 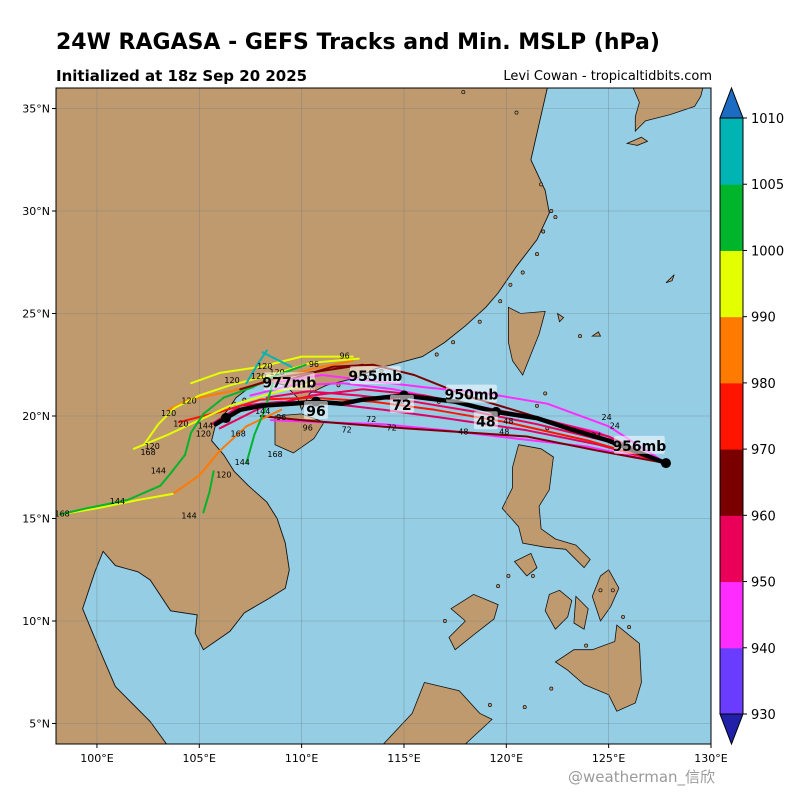 I want to click on lat-tick-label: 35°N, so click(x=36, y=109).